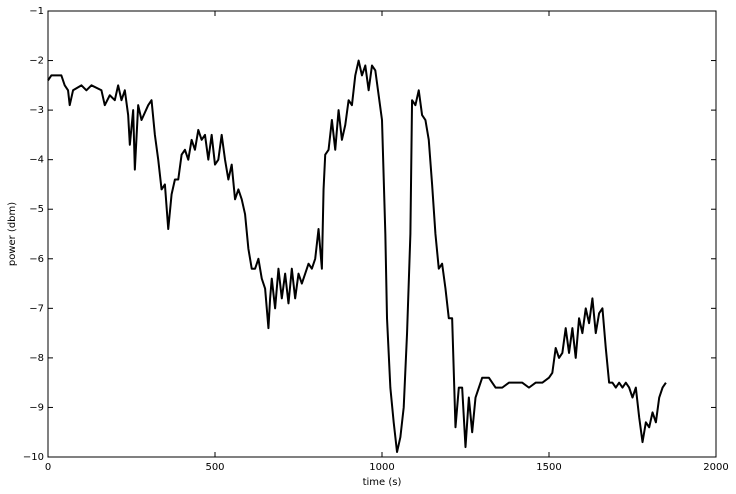  I want to click on y-tick-label: −3, so click(36, 110).